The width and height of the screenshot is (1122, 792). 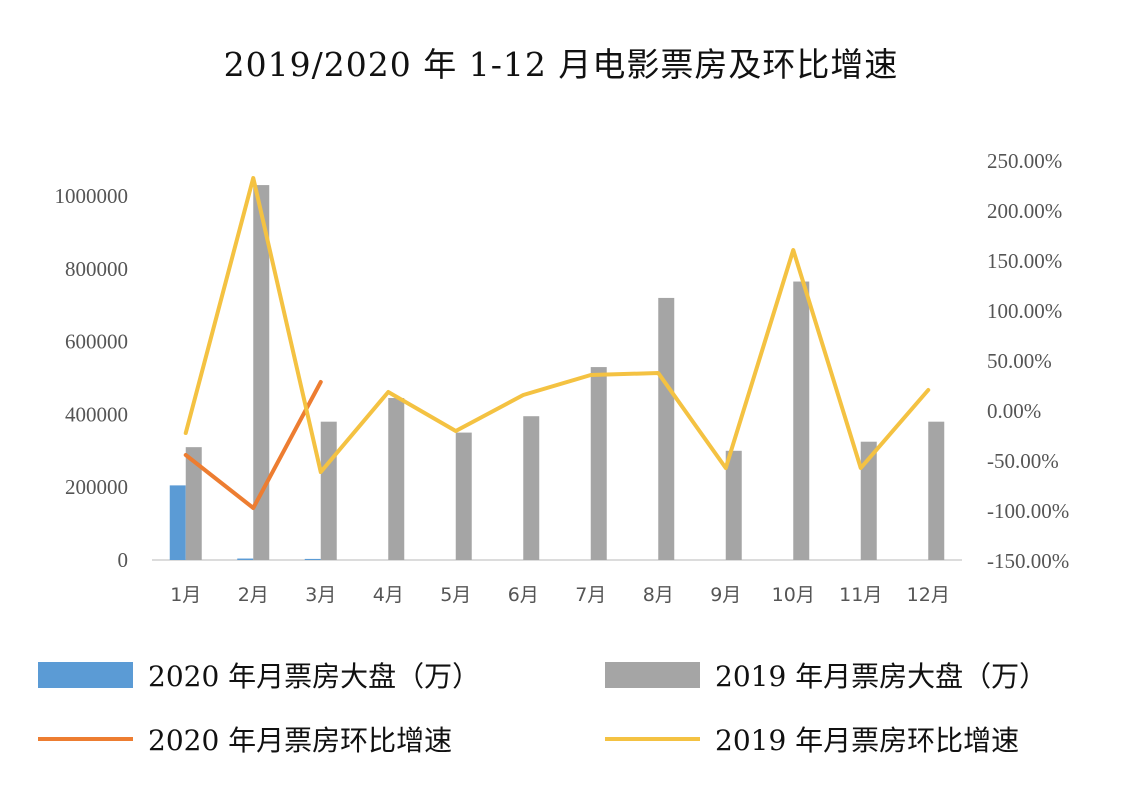 What do you see at coordinates (1028, 561) in the screenshot?
I see `y-right-tick-label: -150.00%` at bounding box center [1028, 561].